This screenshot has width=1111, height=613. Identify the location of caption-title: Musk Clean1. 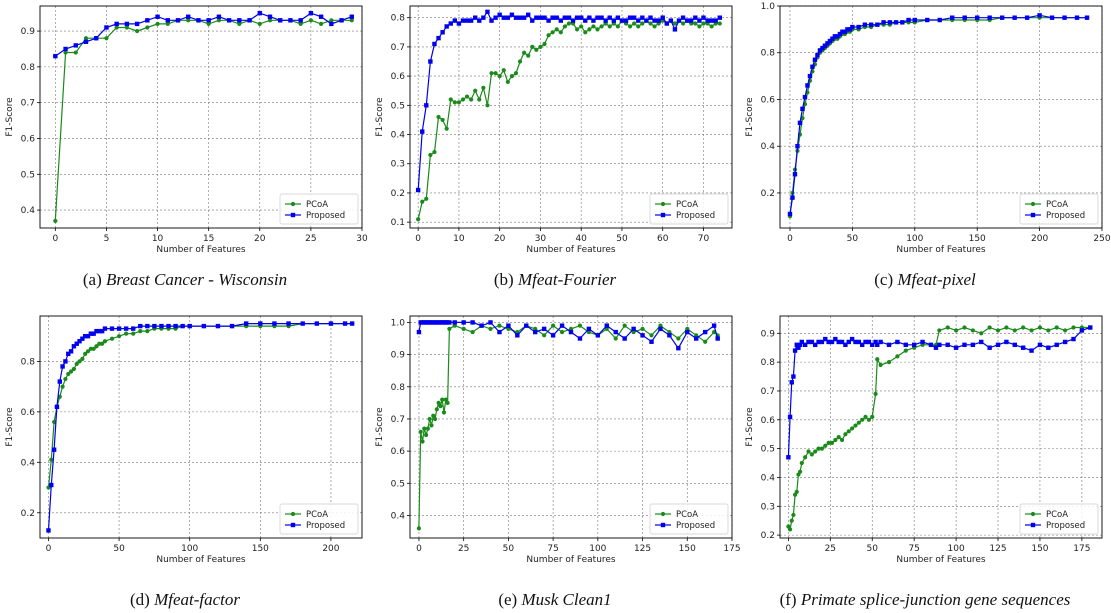
(566, 599).